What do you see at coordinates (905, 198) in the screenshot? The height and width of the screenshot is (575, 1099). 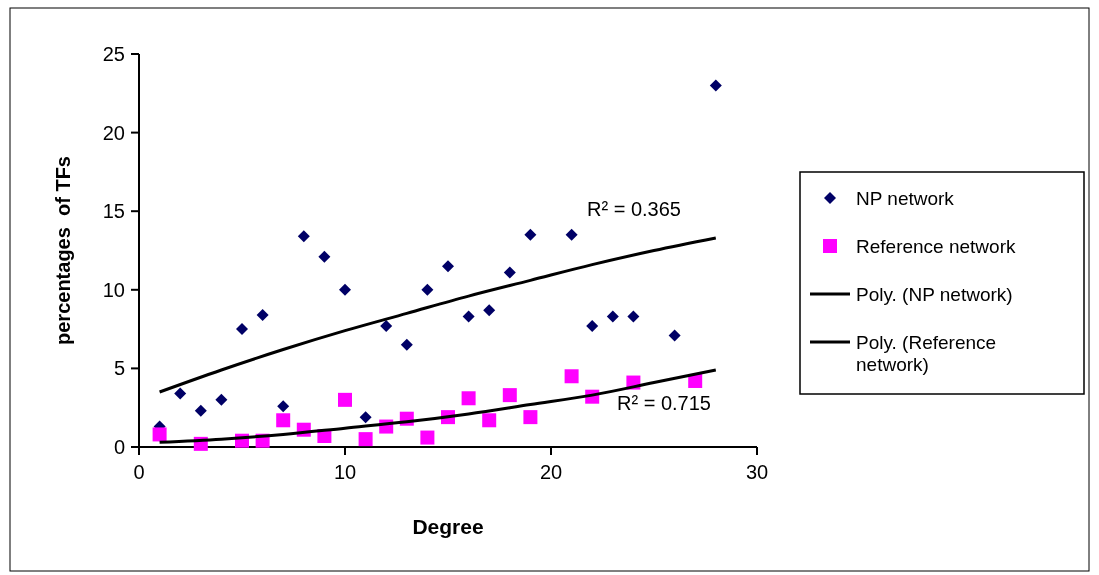 I see `legend-label: NP network` at bounding box center [905, 198].